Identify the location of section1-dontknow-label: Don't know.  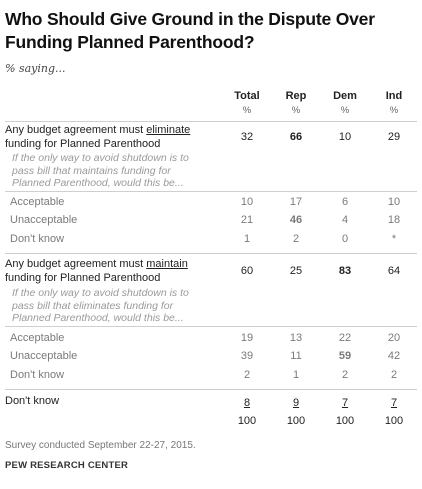
(37, 239).